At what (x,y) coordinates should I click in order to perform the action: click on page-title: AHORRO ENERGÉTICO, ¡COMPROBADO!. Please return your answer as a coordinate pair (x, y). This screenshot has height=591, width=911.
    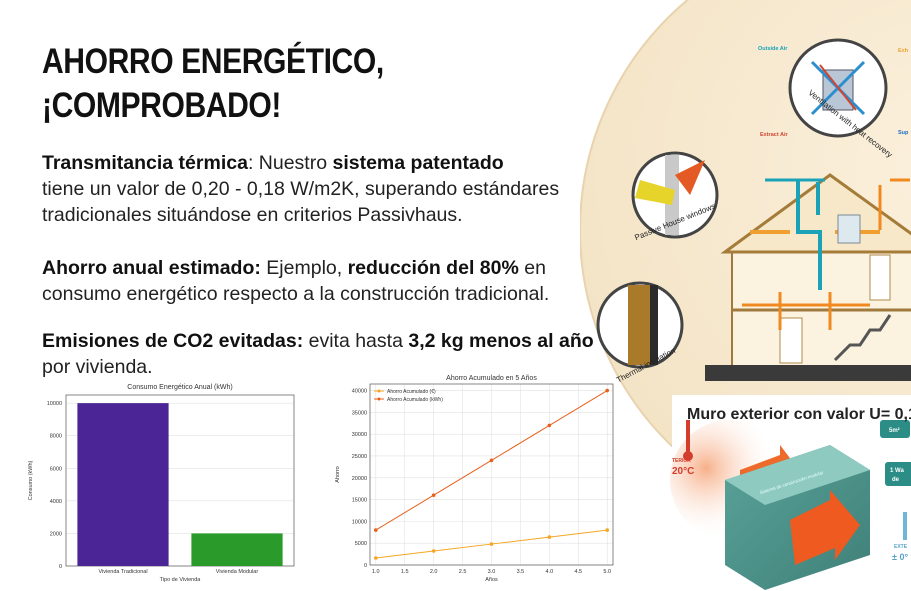
    Looking at the image, I should click on (213, 84).